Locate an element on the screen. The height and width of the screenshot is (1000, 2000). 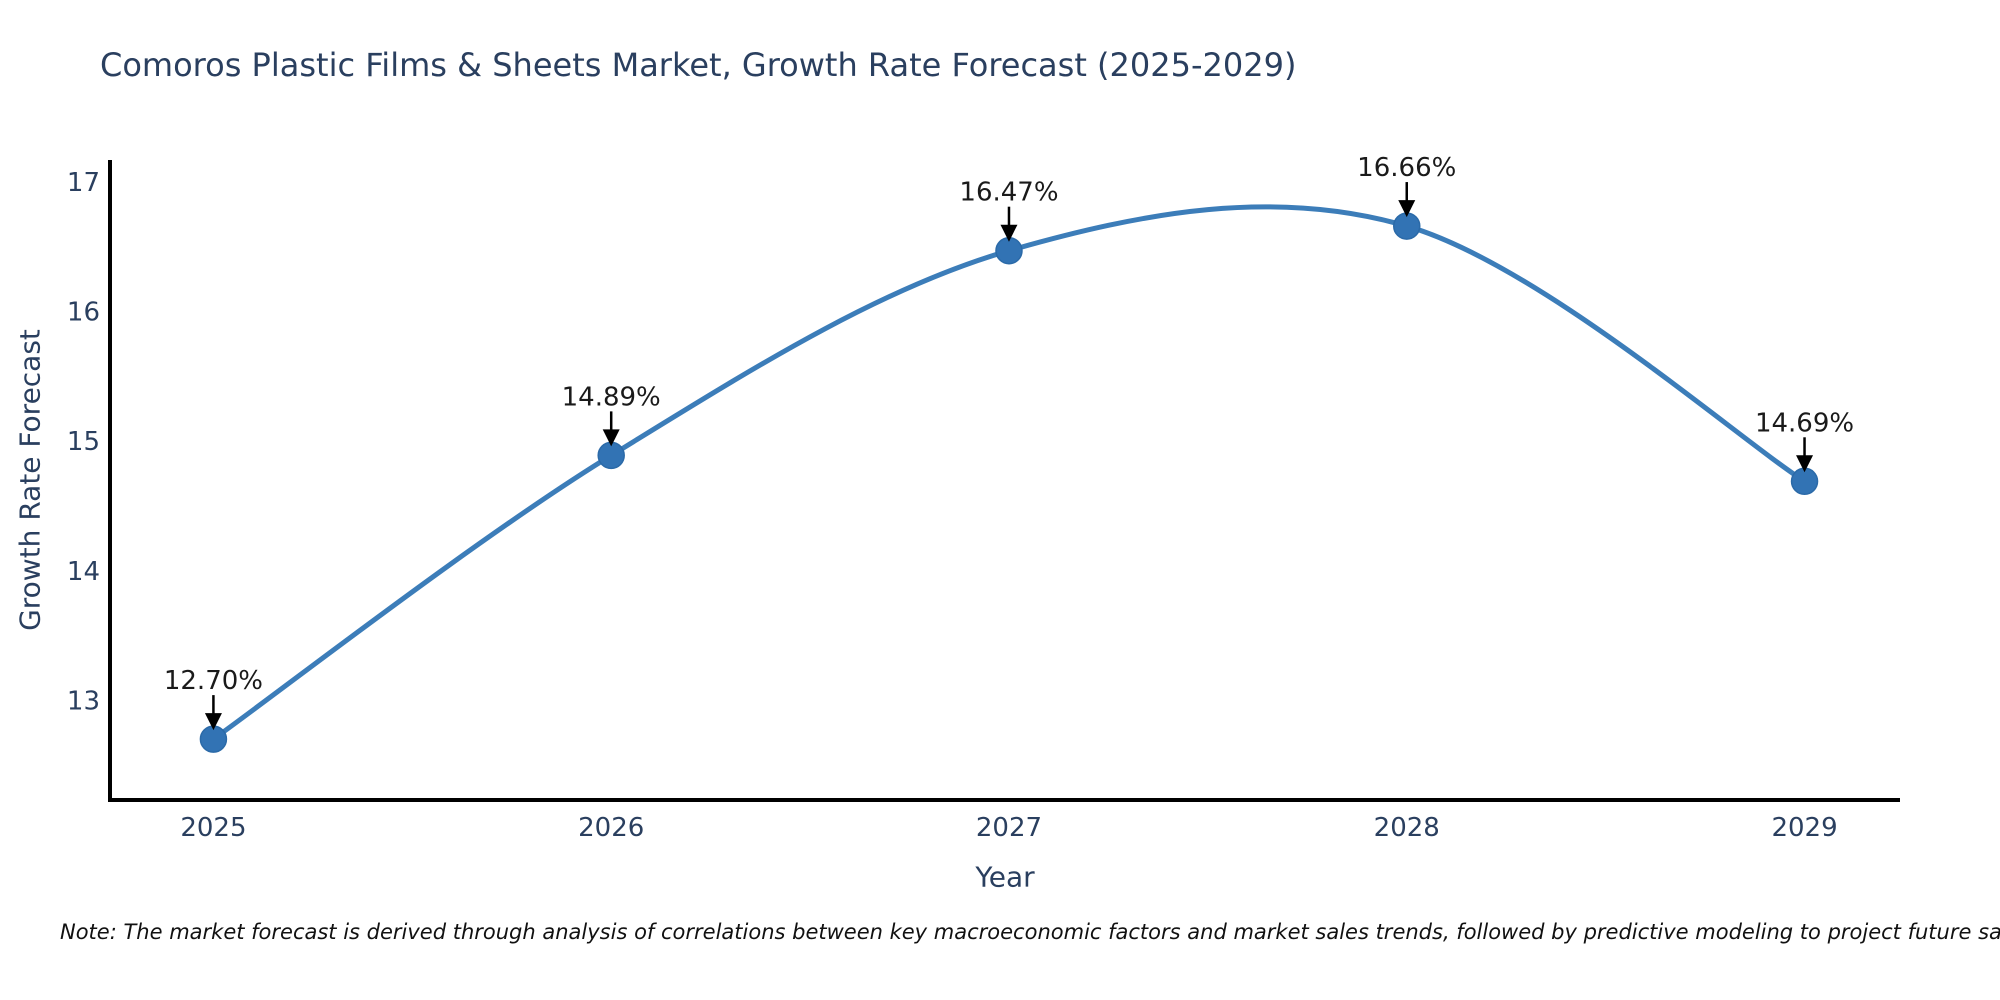
data-point-label: 16.66% is located at coordinates (1406, 168).